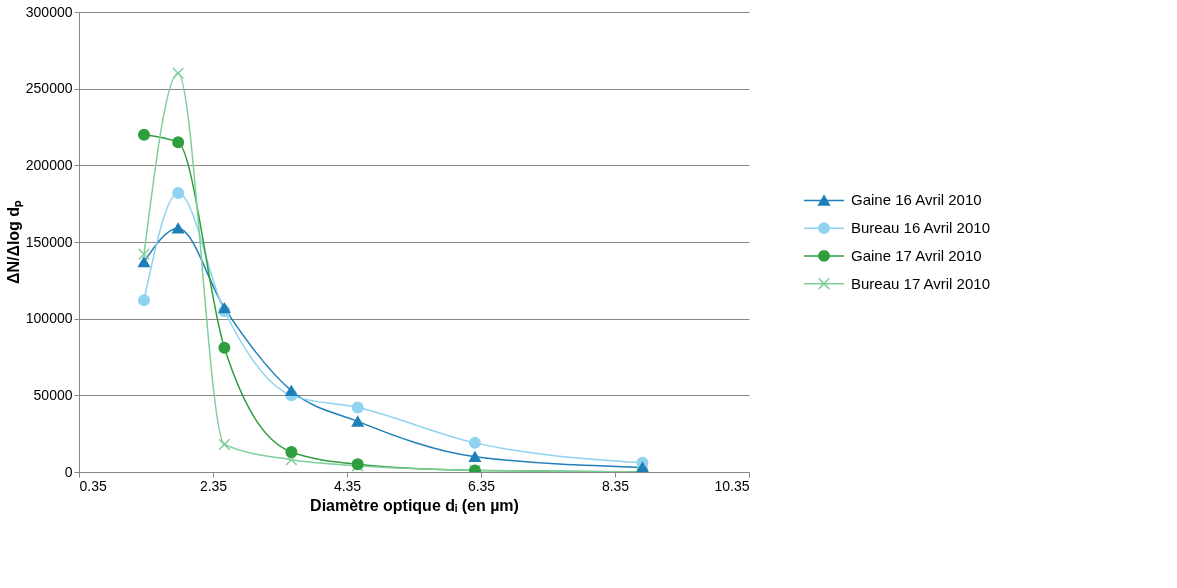 The width and height of the screenshot is (1177, 588). I want to click on x-tick-label: 4.35, so click(347, 485).